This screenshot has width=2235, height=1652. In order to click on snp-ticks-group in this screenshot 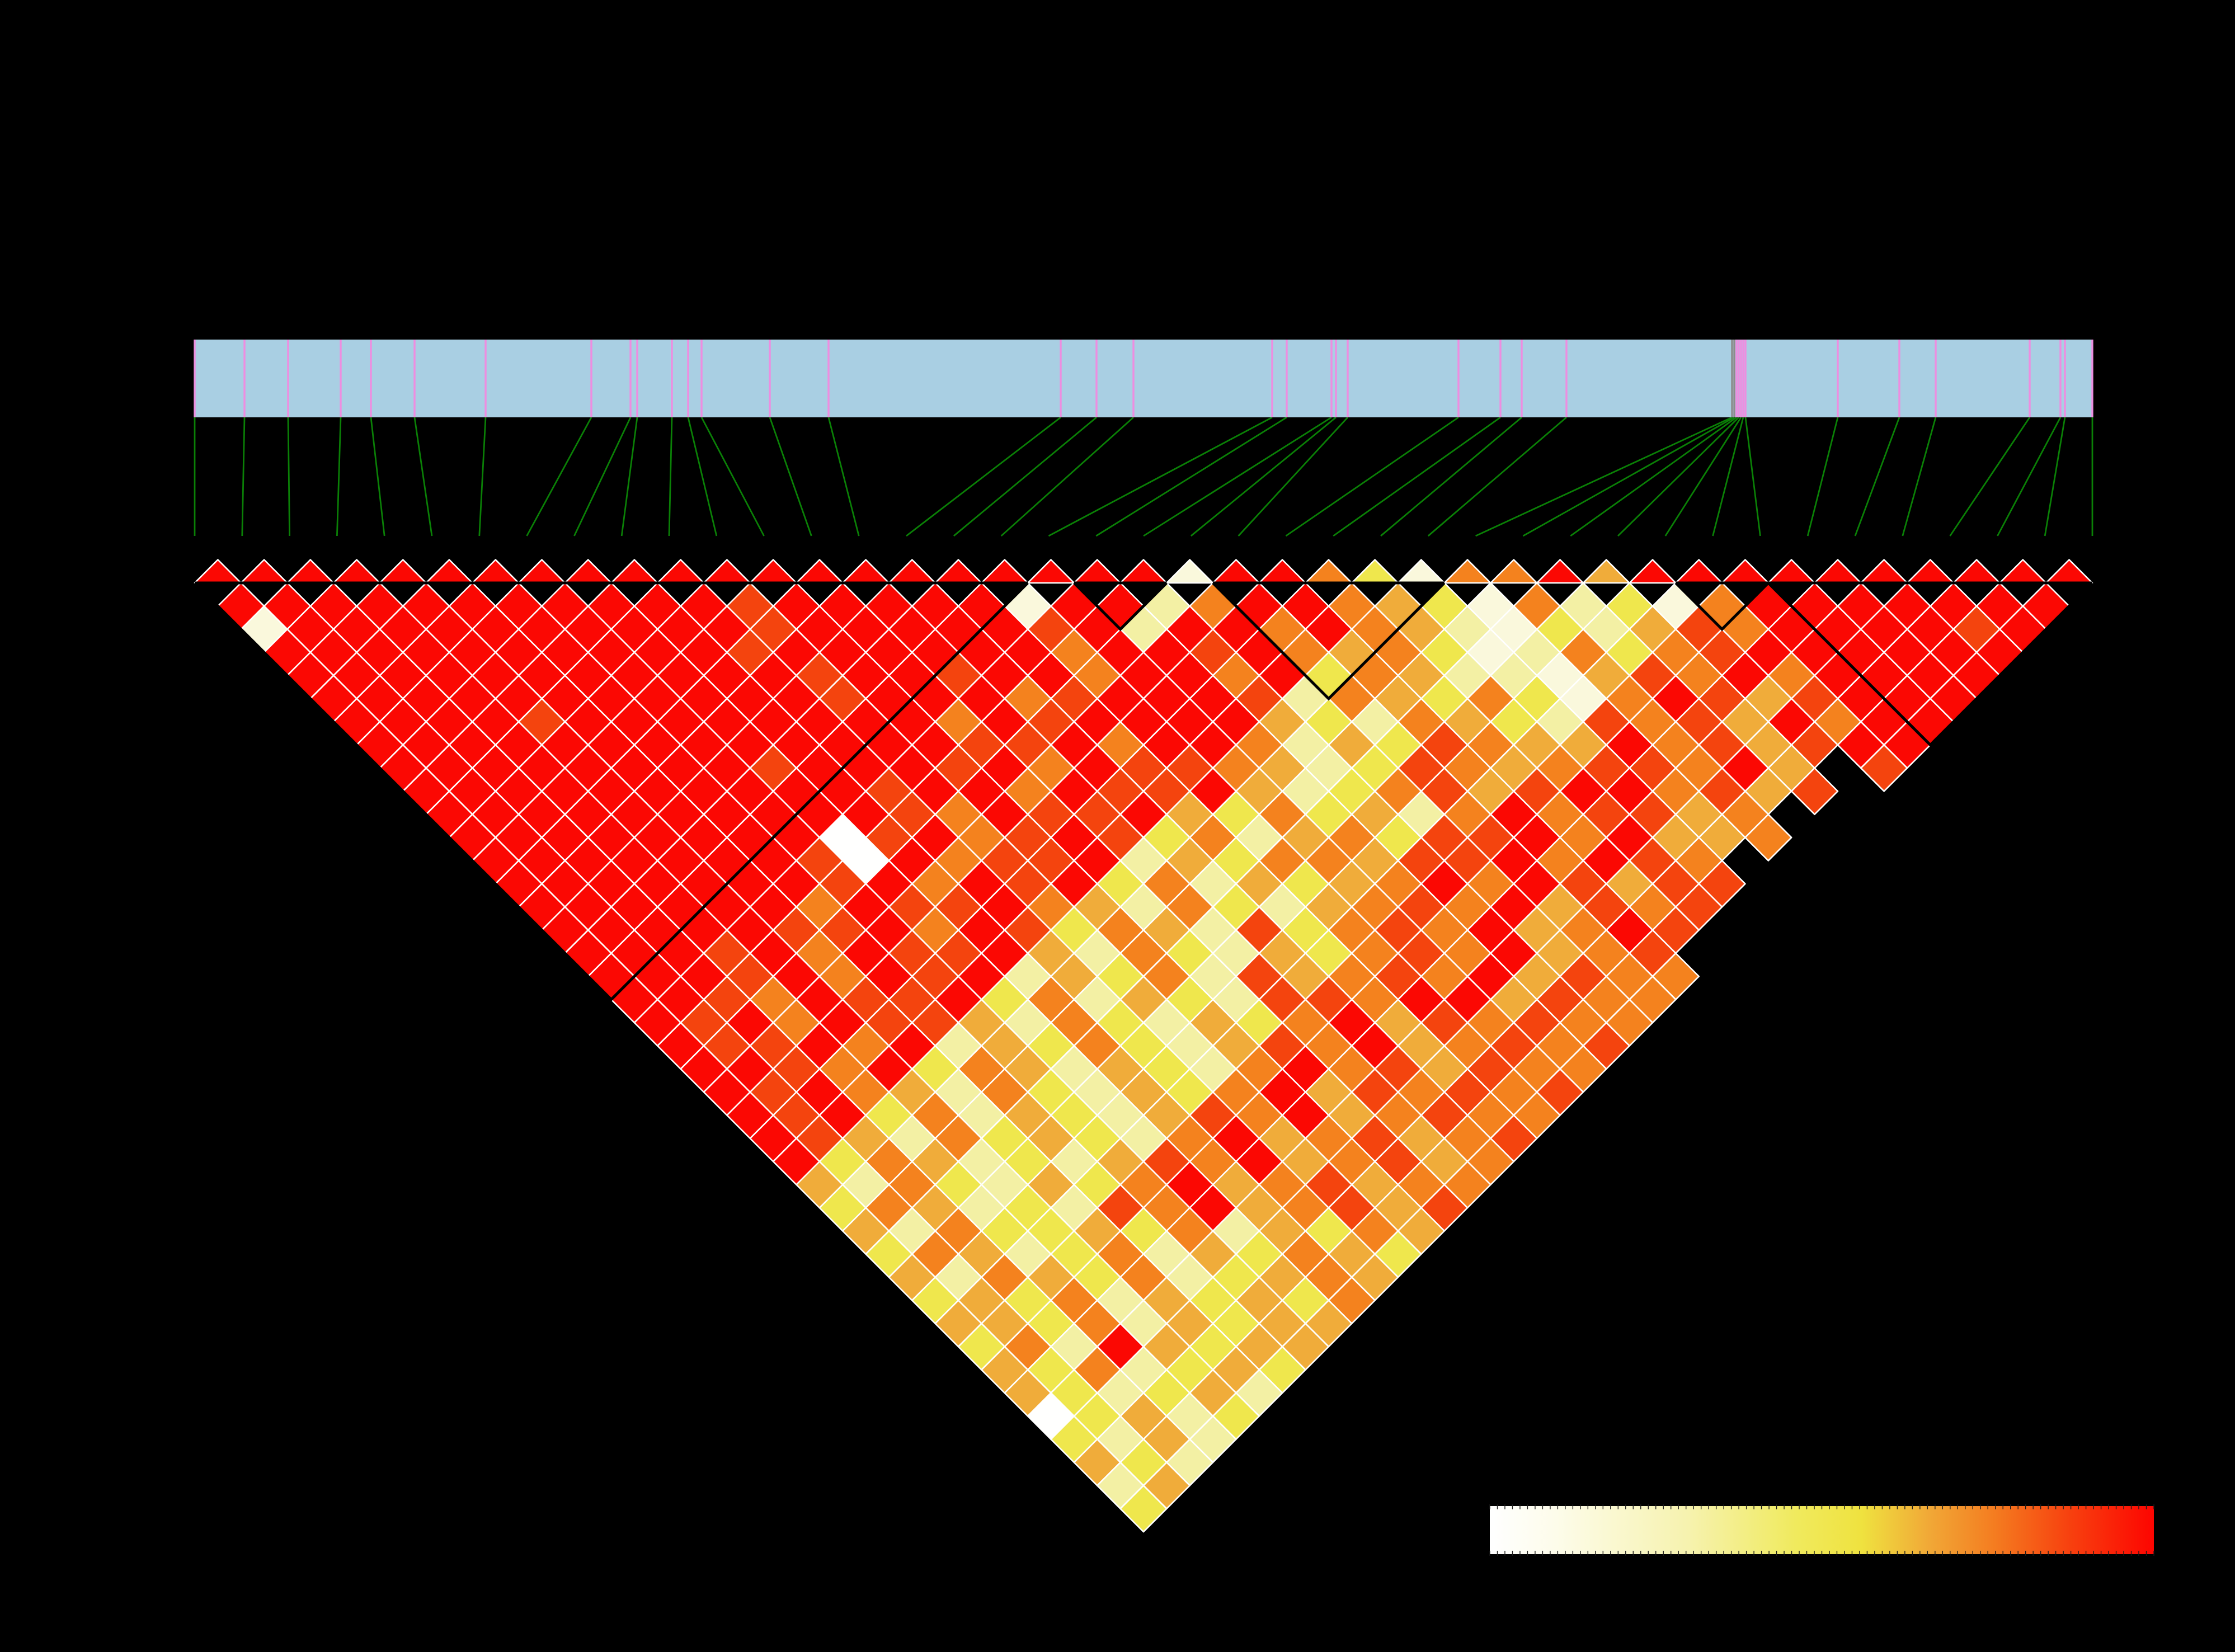, I will do `click(1143, 379)`.